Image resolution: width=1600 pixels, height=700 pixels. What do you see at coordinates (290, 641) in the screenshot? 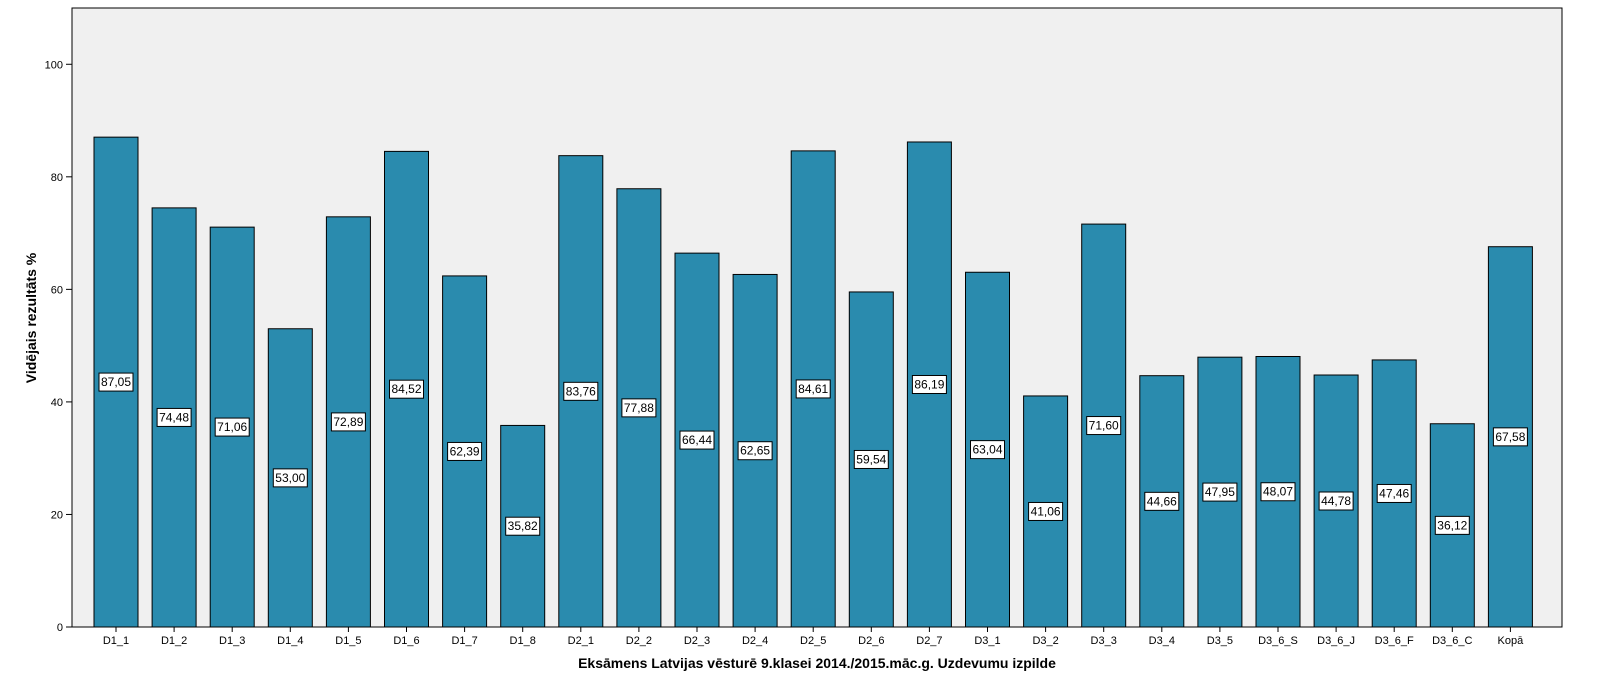
I see `x-tick-label: D1_4` at bounding box center [290, 641].